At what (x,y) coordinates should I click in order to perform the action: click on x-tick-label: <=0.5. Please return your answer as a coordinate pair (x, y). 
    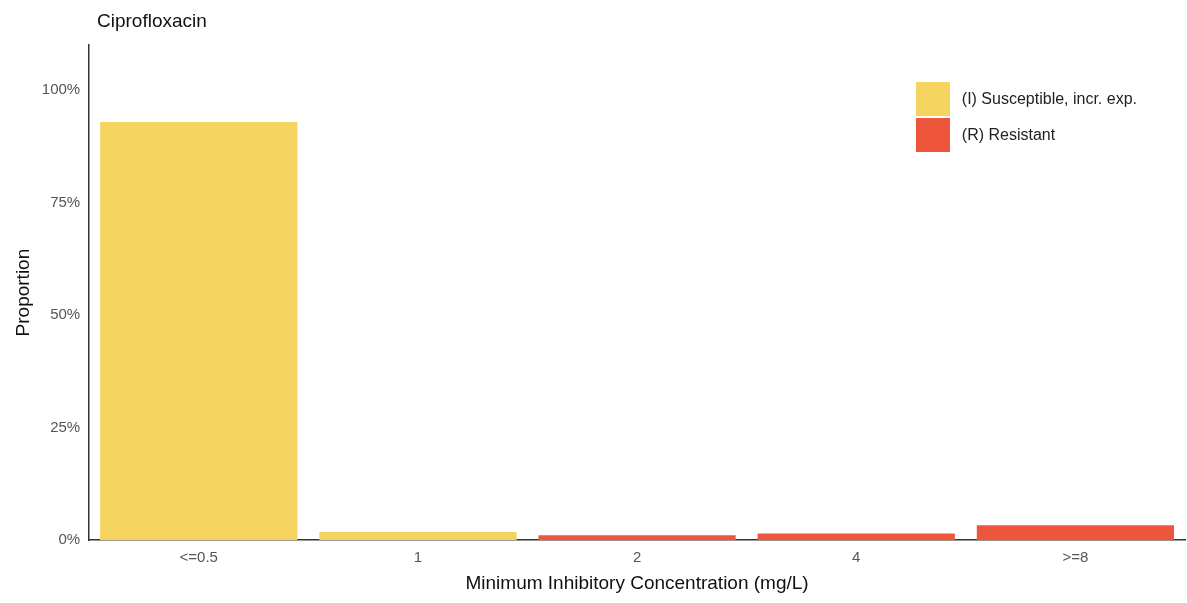
    Looking at the image, I should click on (198, 557).